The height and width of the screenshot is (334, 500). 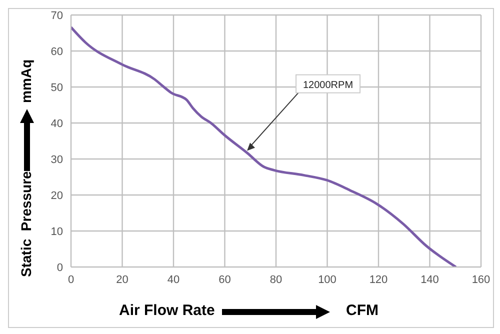 I want to click on y-axis-title: Static Pressure, so click(x=26, y=223).